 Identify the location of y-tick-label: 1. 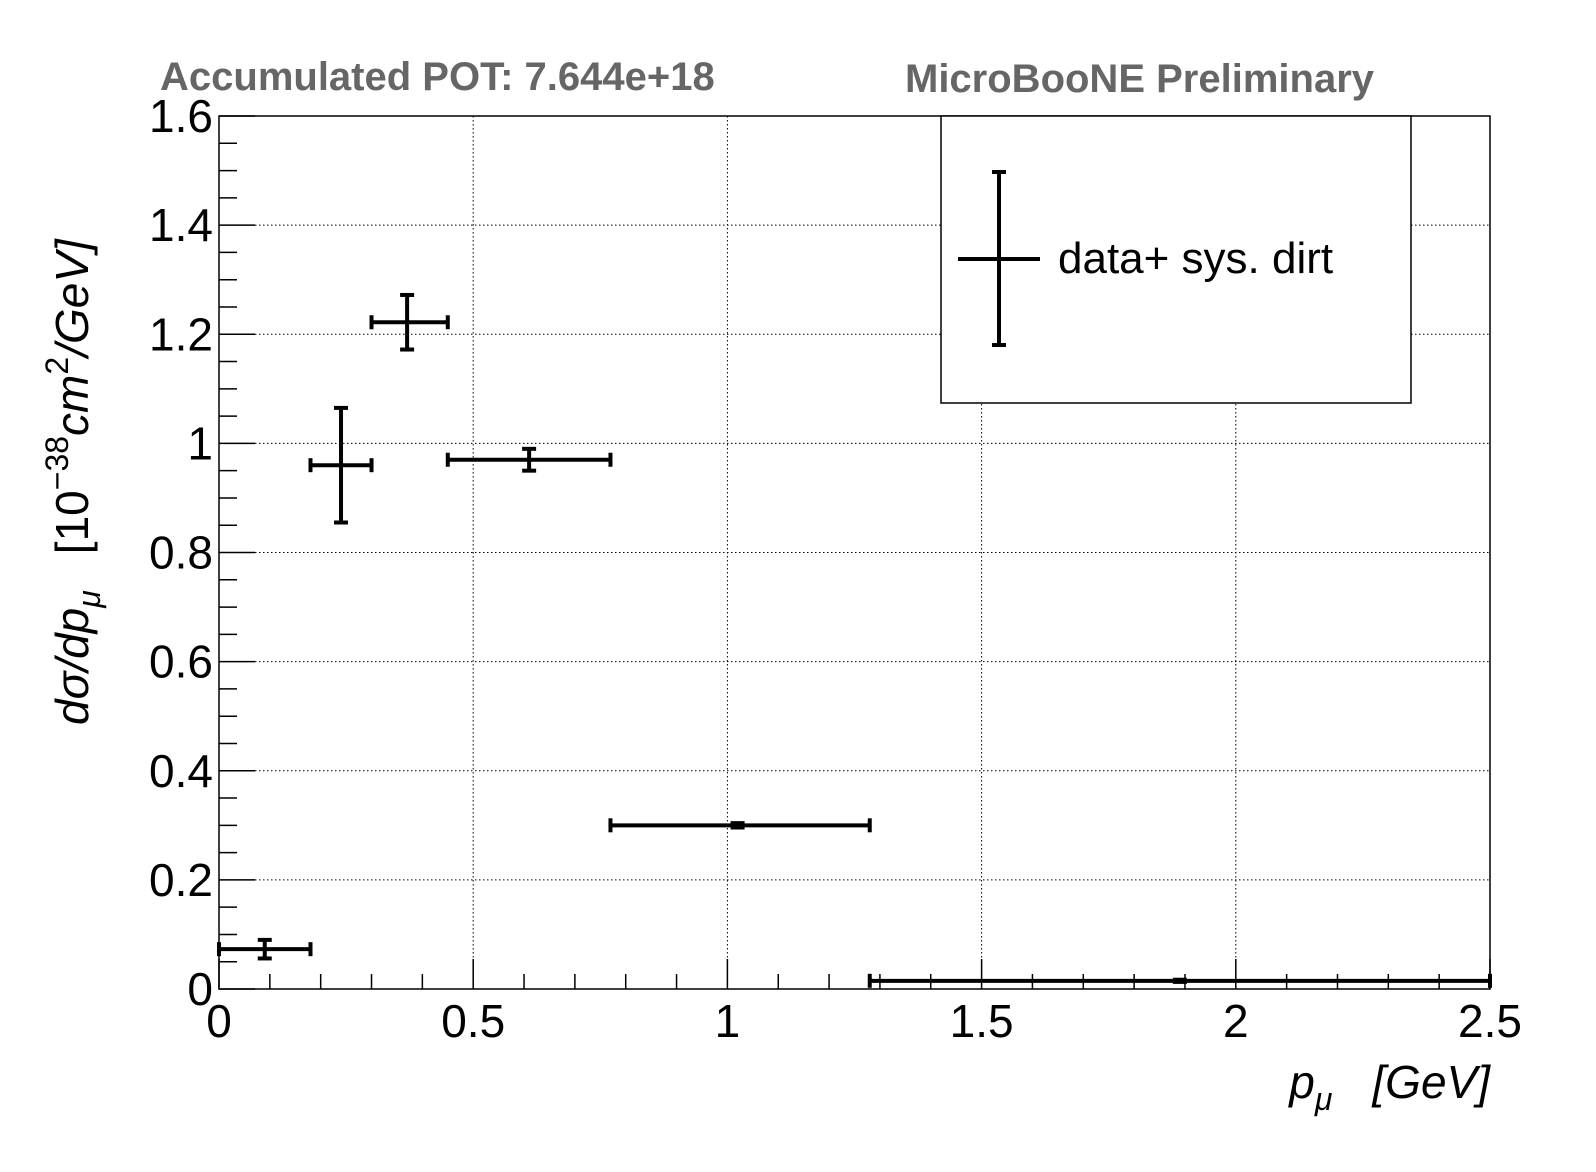
(200, 443).